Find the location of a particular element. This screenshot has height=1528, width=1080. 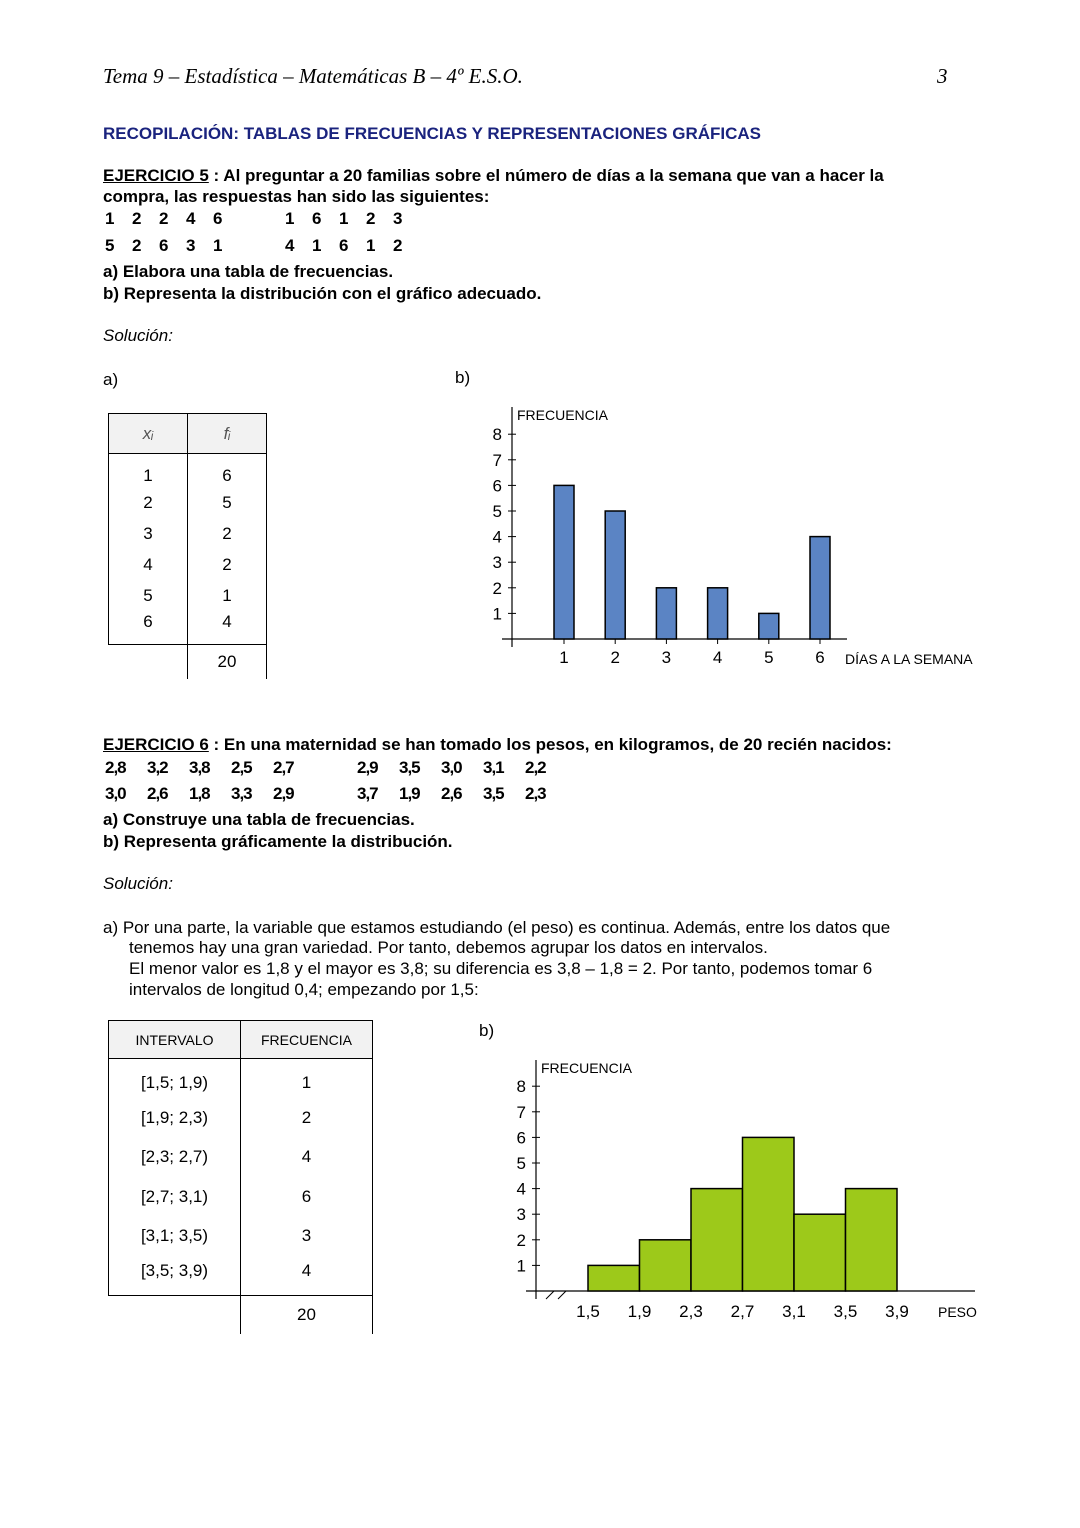

x-tick-label: 3,1 is located at coordinates (794, 1311).